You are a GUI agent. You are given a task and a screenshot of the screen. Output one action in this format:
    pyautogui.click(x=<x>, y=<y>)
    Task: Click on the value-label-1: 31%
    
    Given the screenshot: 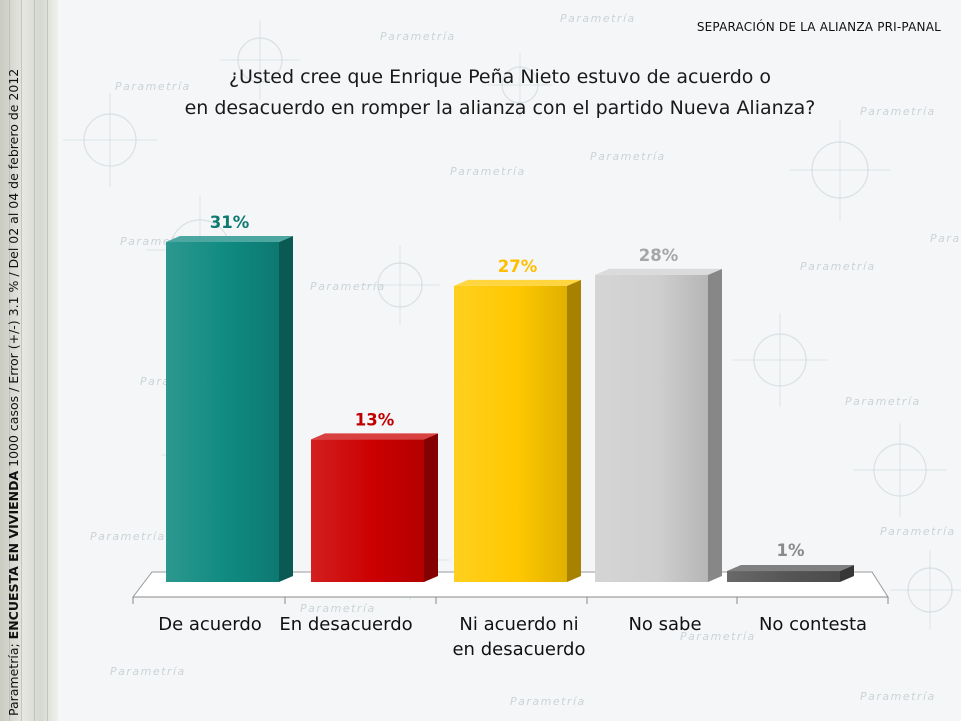 What is the action you would take?
    pyautogui.click(x=230, y=222)
    